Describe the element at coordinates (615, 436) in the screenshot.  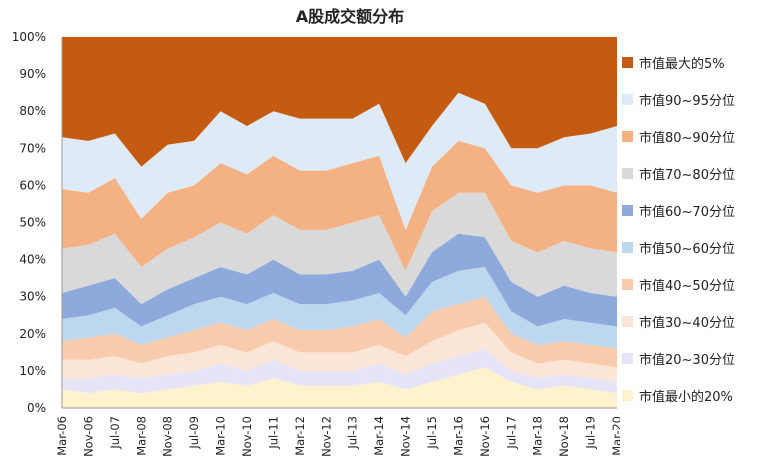
I see `x-tick-label: Mar-20` at that location.